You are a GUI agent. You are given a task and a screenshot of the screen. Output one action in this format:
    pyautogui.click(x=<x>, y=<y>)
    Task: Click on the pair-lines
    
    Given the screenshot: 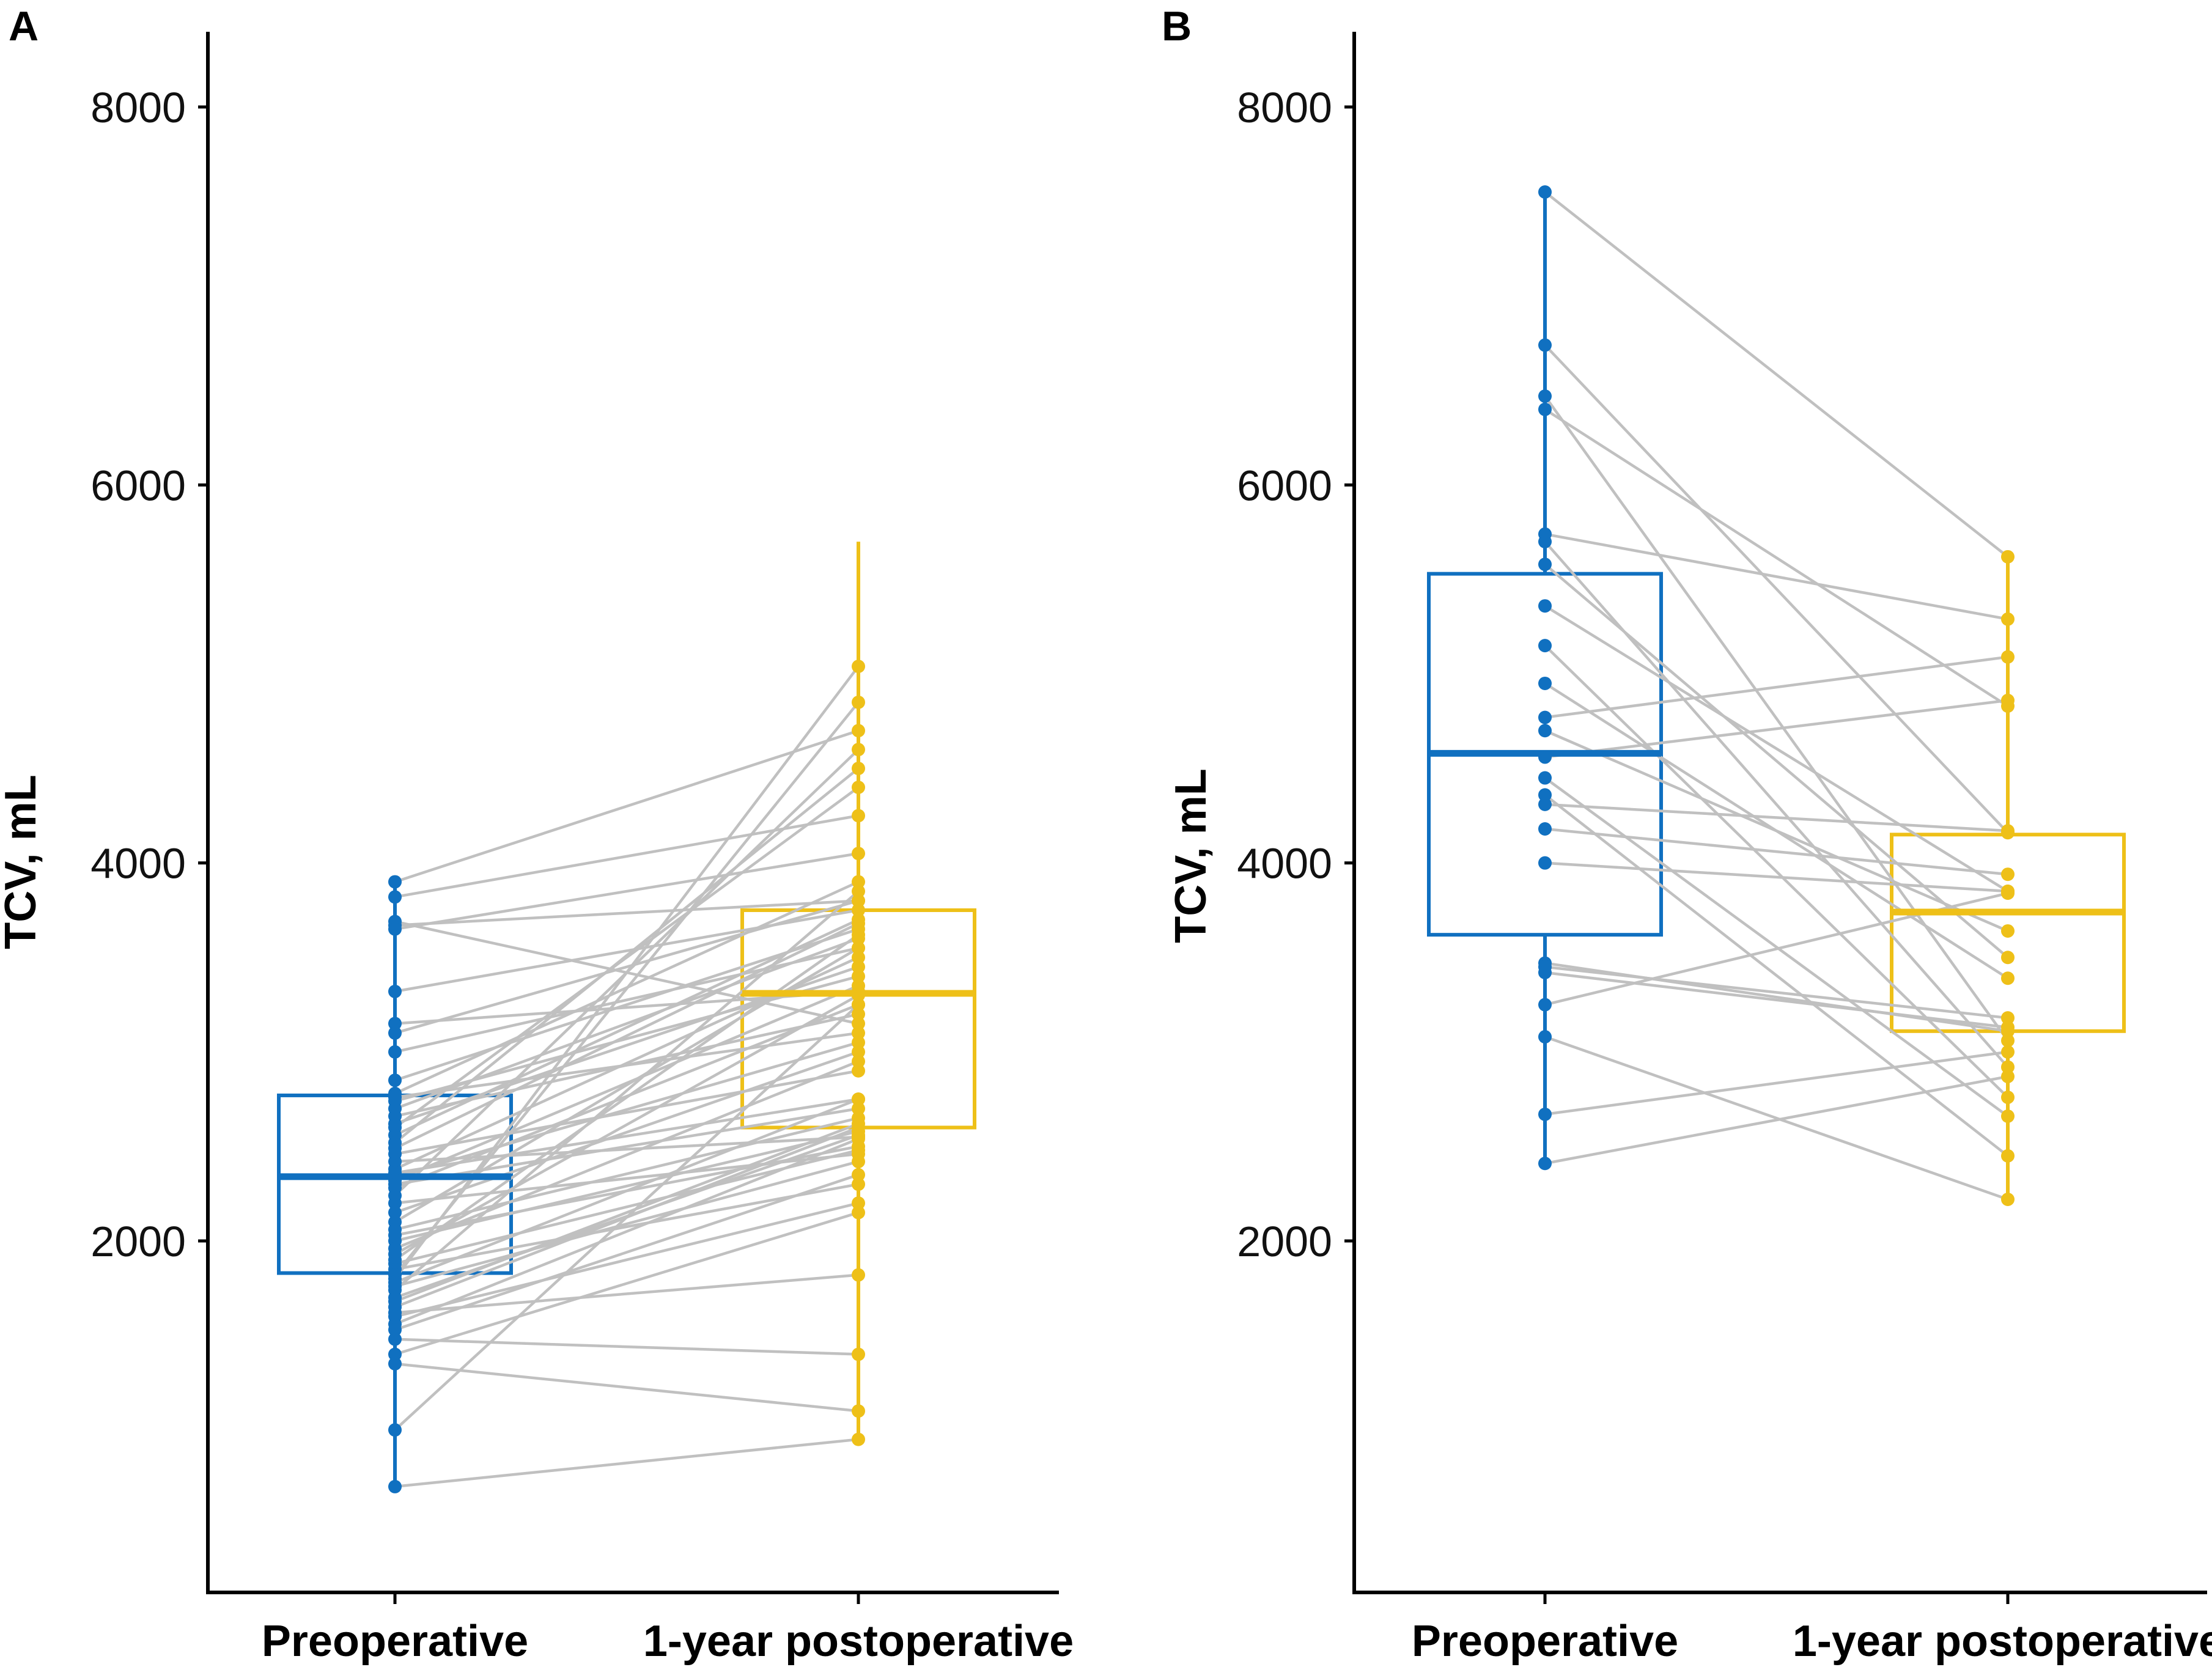 What is the action you would take?
    pyautogui.click(x=1776, y=696)
    